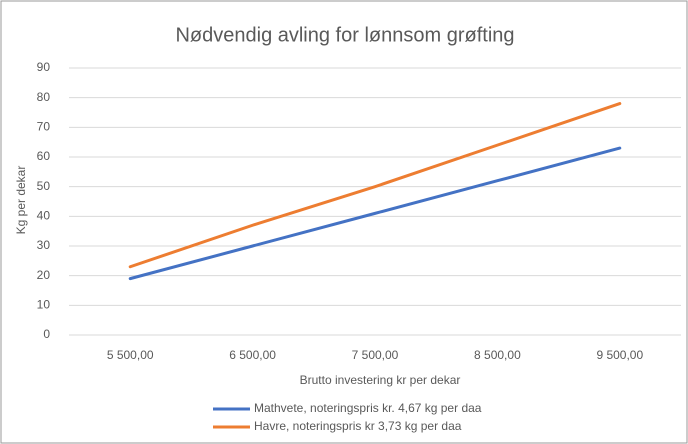 The image size is (688, 444). Describe the element at coordinates (46, 334) in the screenshot. I see `y-tick-label: 0` at that location.